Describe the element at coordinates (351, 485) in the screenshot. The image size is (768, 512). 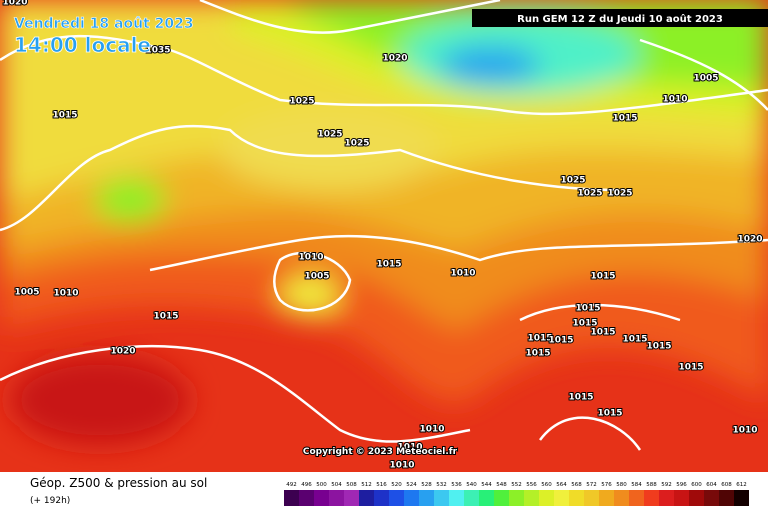
I see `colorbar-label: 508` at that location.